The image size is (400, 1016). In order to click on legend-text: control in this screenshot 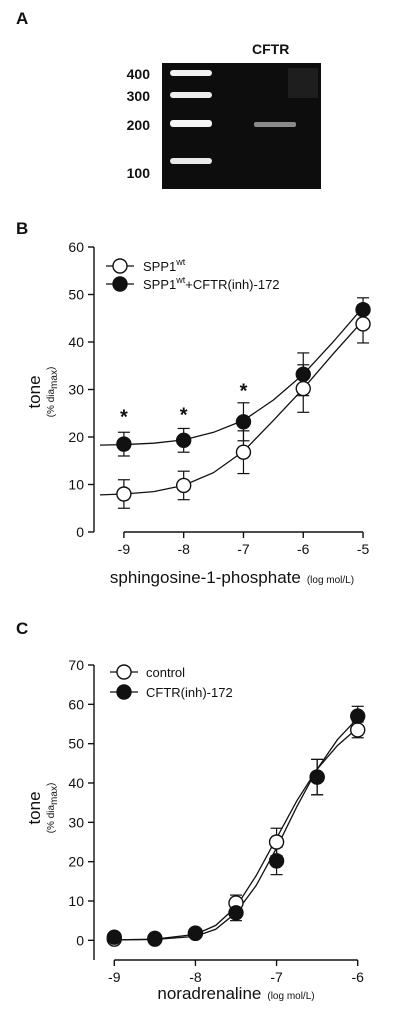, I will do `click(165, 672)`.